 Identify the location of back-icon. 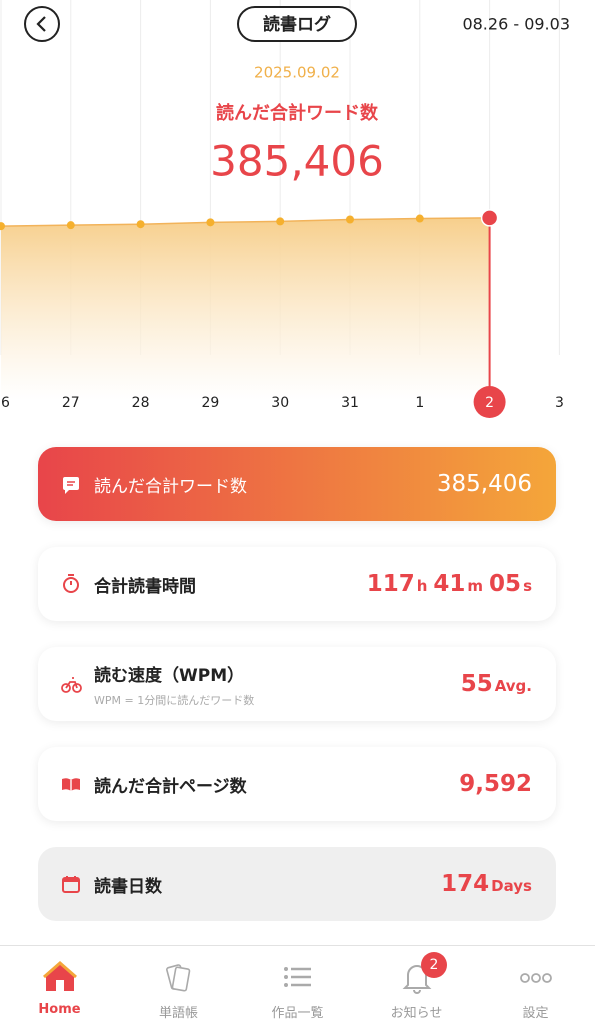
(41, 24).